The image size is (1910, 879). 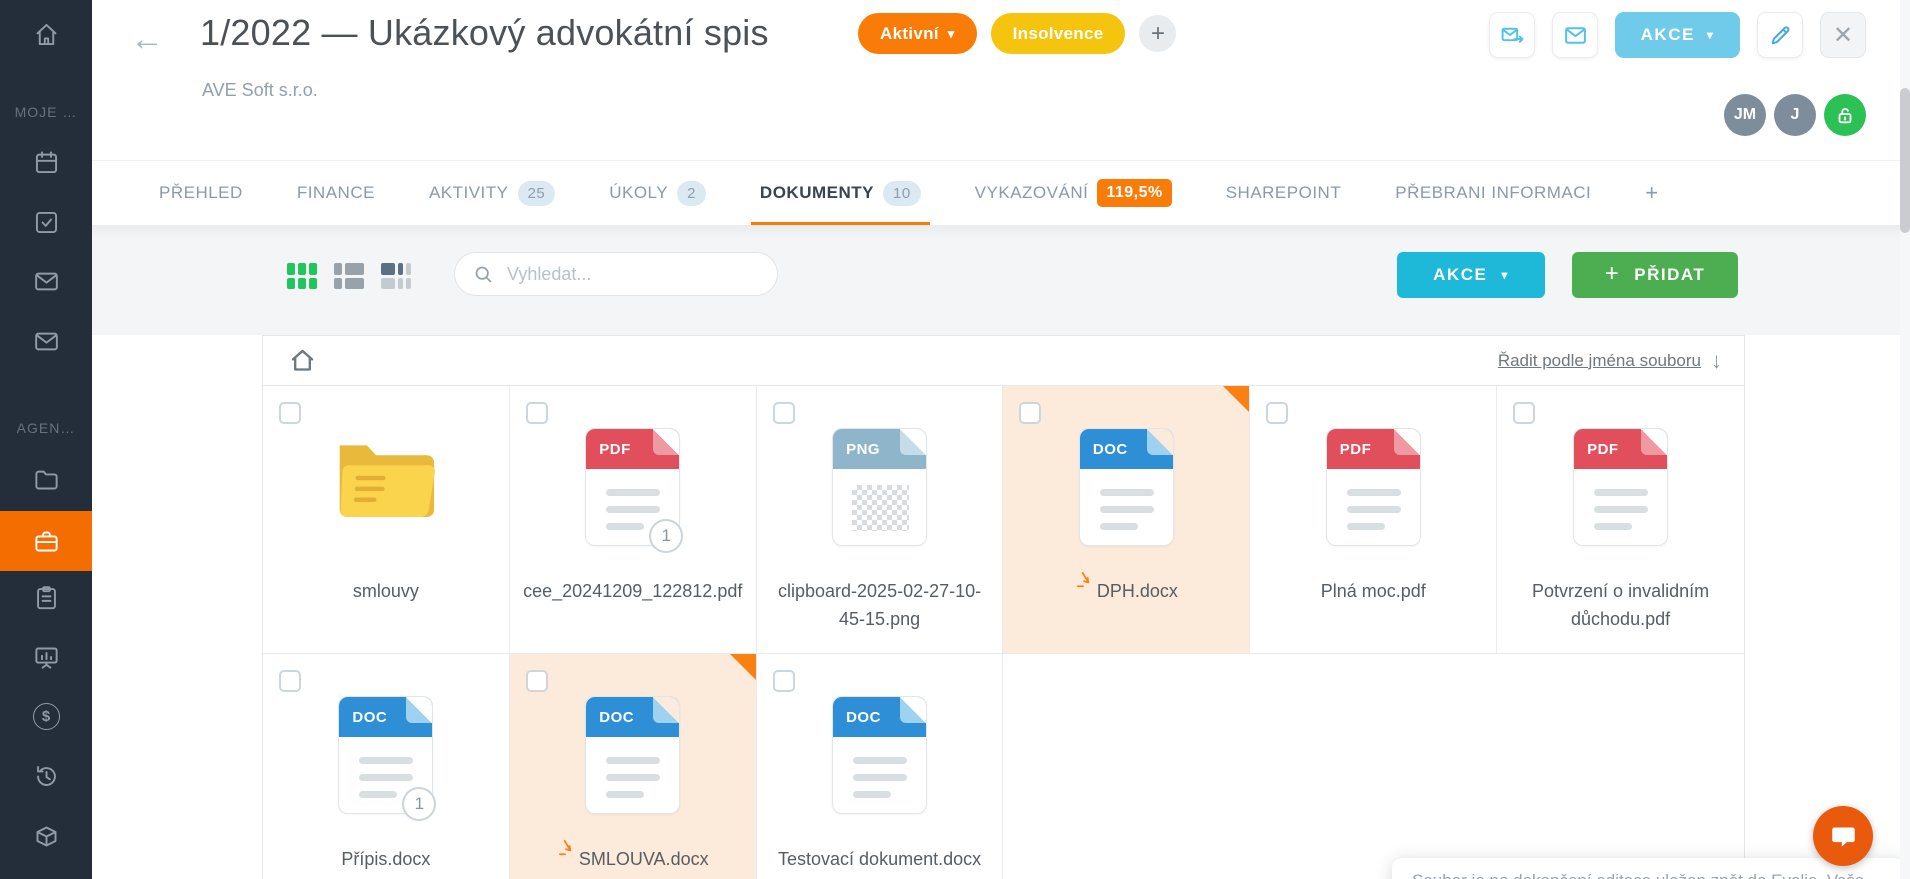 I want to click on sidebar-item-mail2, so click(x=46, y=341).